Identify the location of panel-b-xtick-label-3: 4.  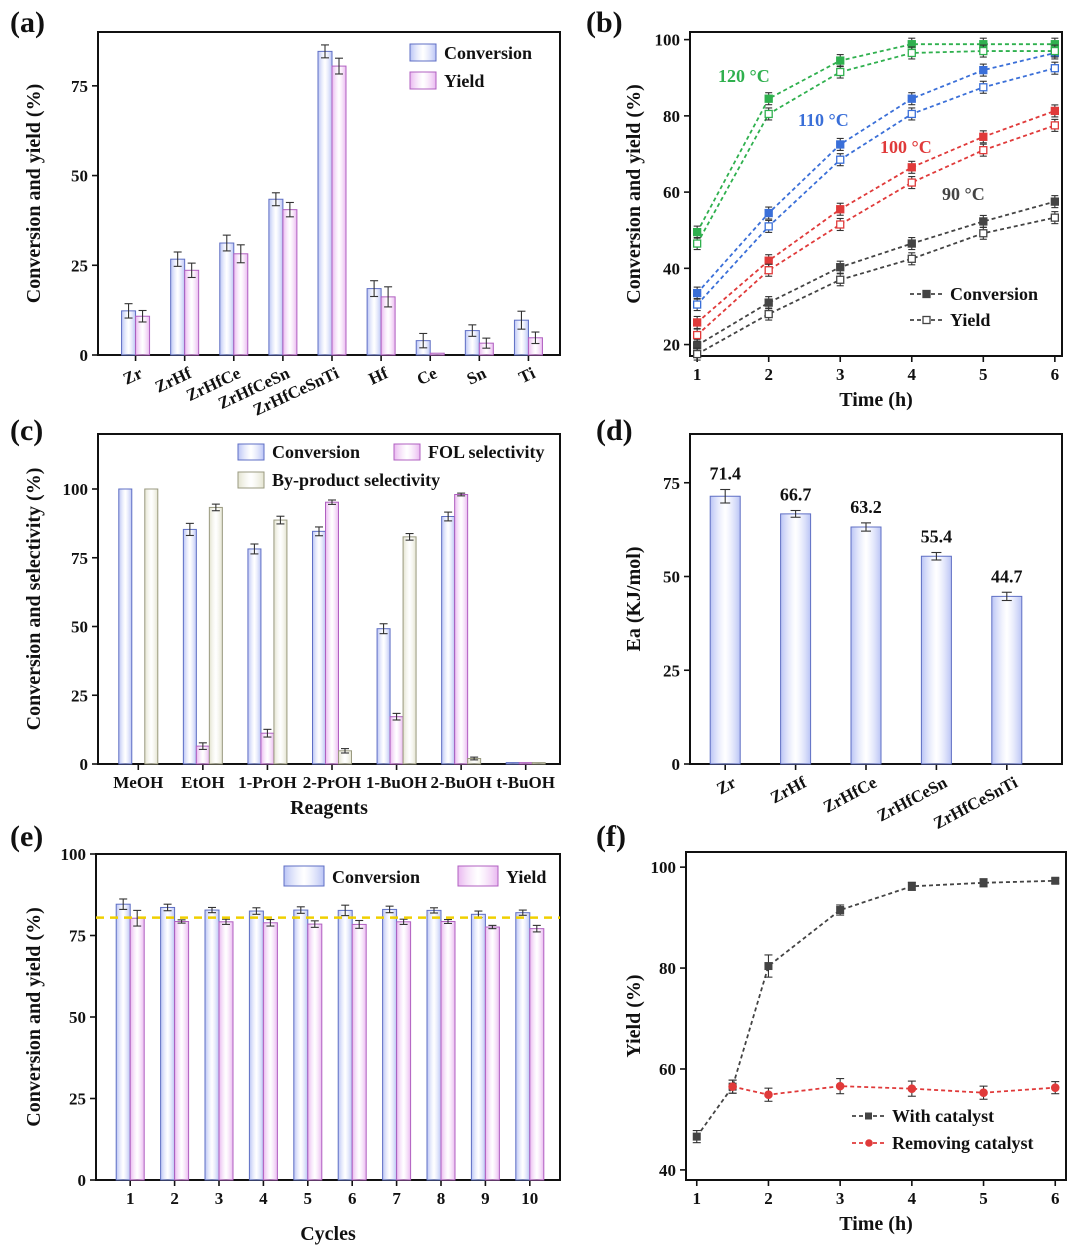
(912, 374).